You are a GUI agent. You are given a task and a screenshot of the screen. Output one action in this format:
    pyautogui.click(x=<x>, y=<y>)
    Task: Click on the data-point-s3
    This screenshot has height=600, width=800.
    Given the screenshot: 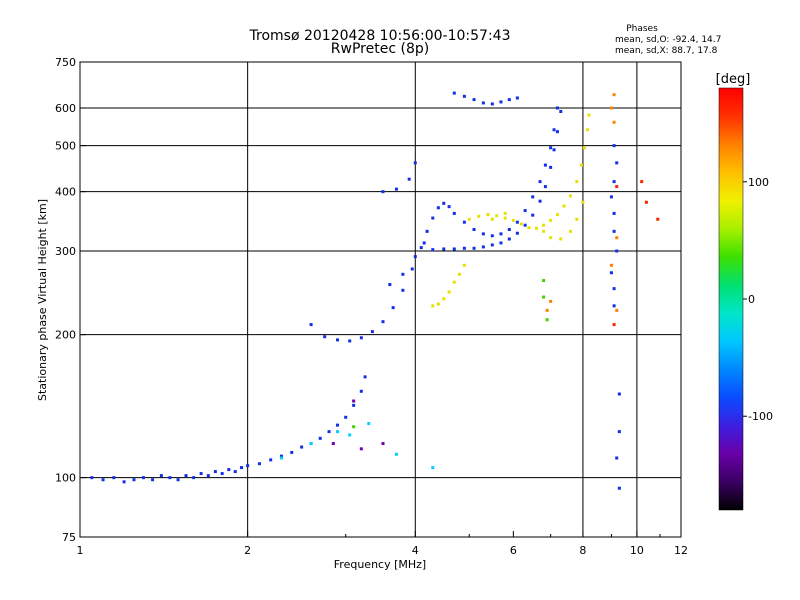 What is the action you would take?
    pyautogui.click(x=354, y=401)
    